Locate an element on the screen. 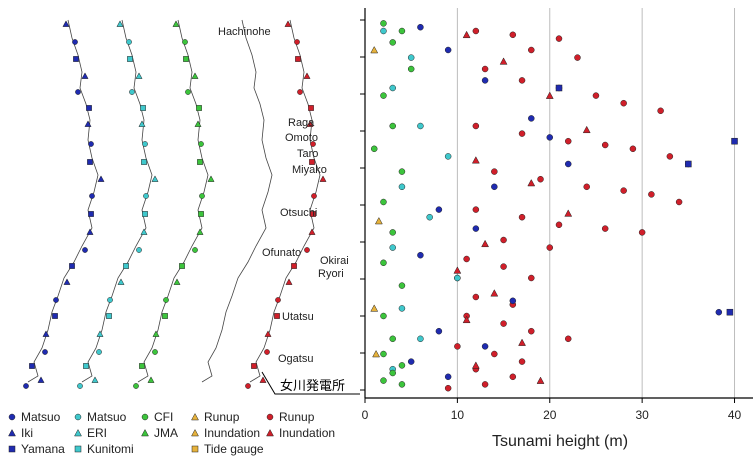 The height and width of the screenshot is (461, 753). legend-item: JMA is located at coordinates (159, 433).